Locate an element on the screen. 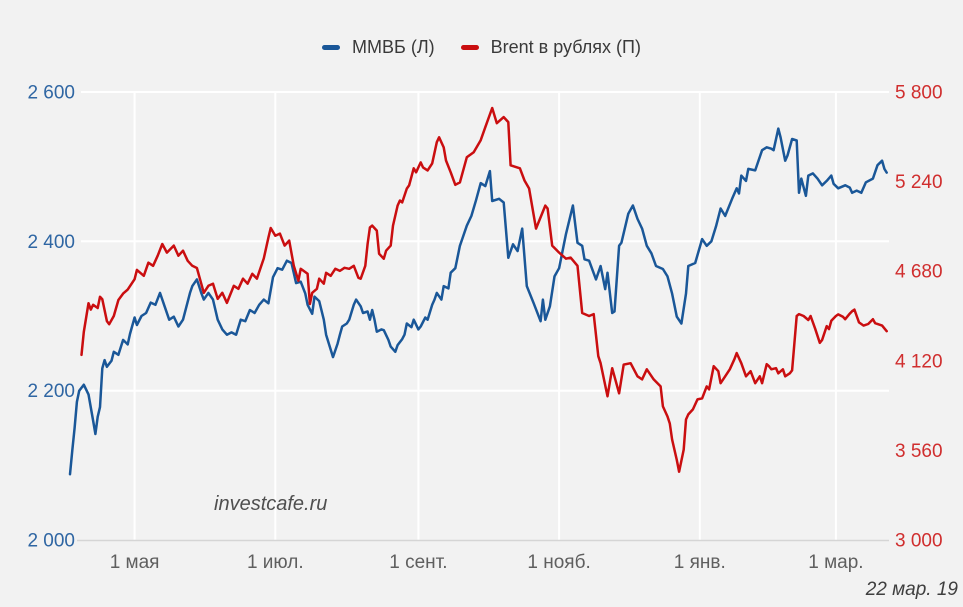 The image size is (963, 607). legend: ММВБ (Л) Brent в рублях (П) is located at coordinates (481, 47).